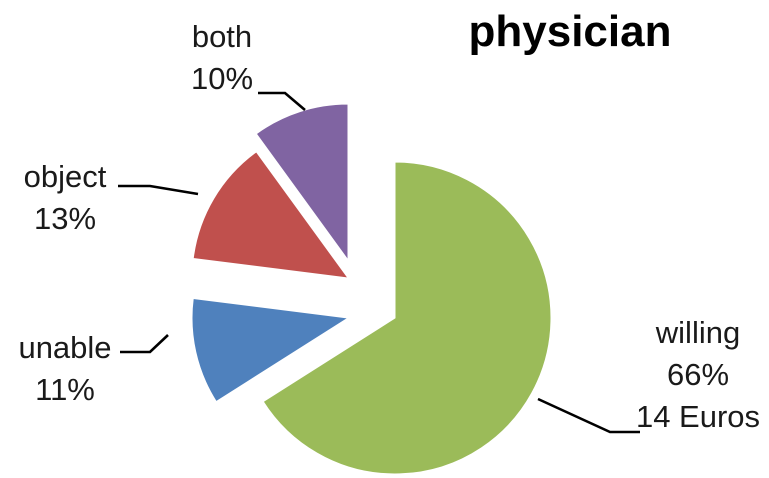 The height and width of the screenshot is (478, 769). What do you see at coordinates (158, 190) in the screenshot?
I see `leader-line-object` at bounding box center [158, 190].